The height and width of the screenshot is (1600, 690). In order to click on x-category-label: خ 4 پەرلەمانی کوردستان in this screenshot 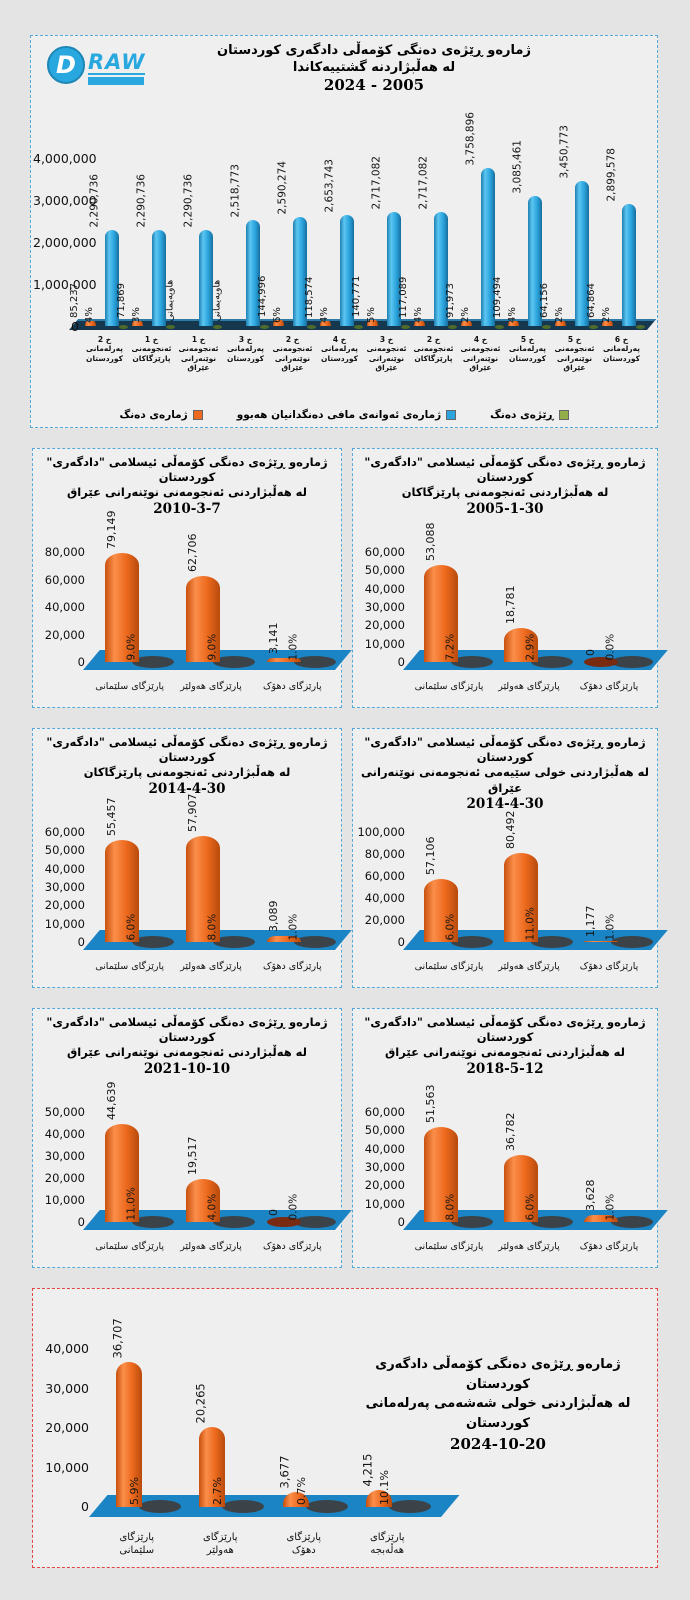, I will do `click(339, 349)`.